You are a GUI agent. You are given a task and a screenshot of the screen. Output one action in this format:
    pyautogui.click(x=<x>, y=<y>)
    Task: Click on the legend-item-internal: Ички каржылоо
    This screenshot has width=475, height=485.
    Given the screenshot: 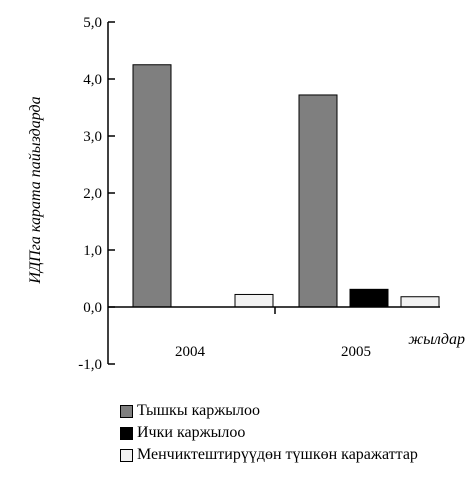 What is the action you would take?
    pyautogui.click(x=269, y=433)
    